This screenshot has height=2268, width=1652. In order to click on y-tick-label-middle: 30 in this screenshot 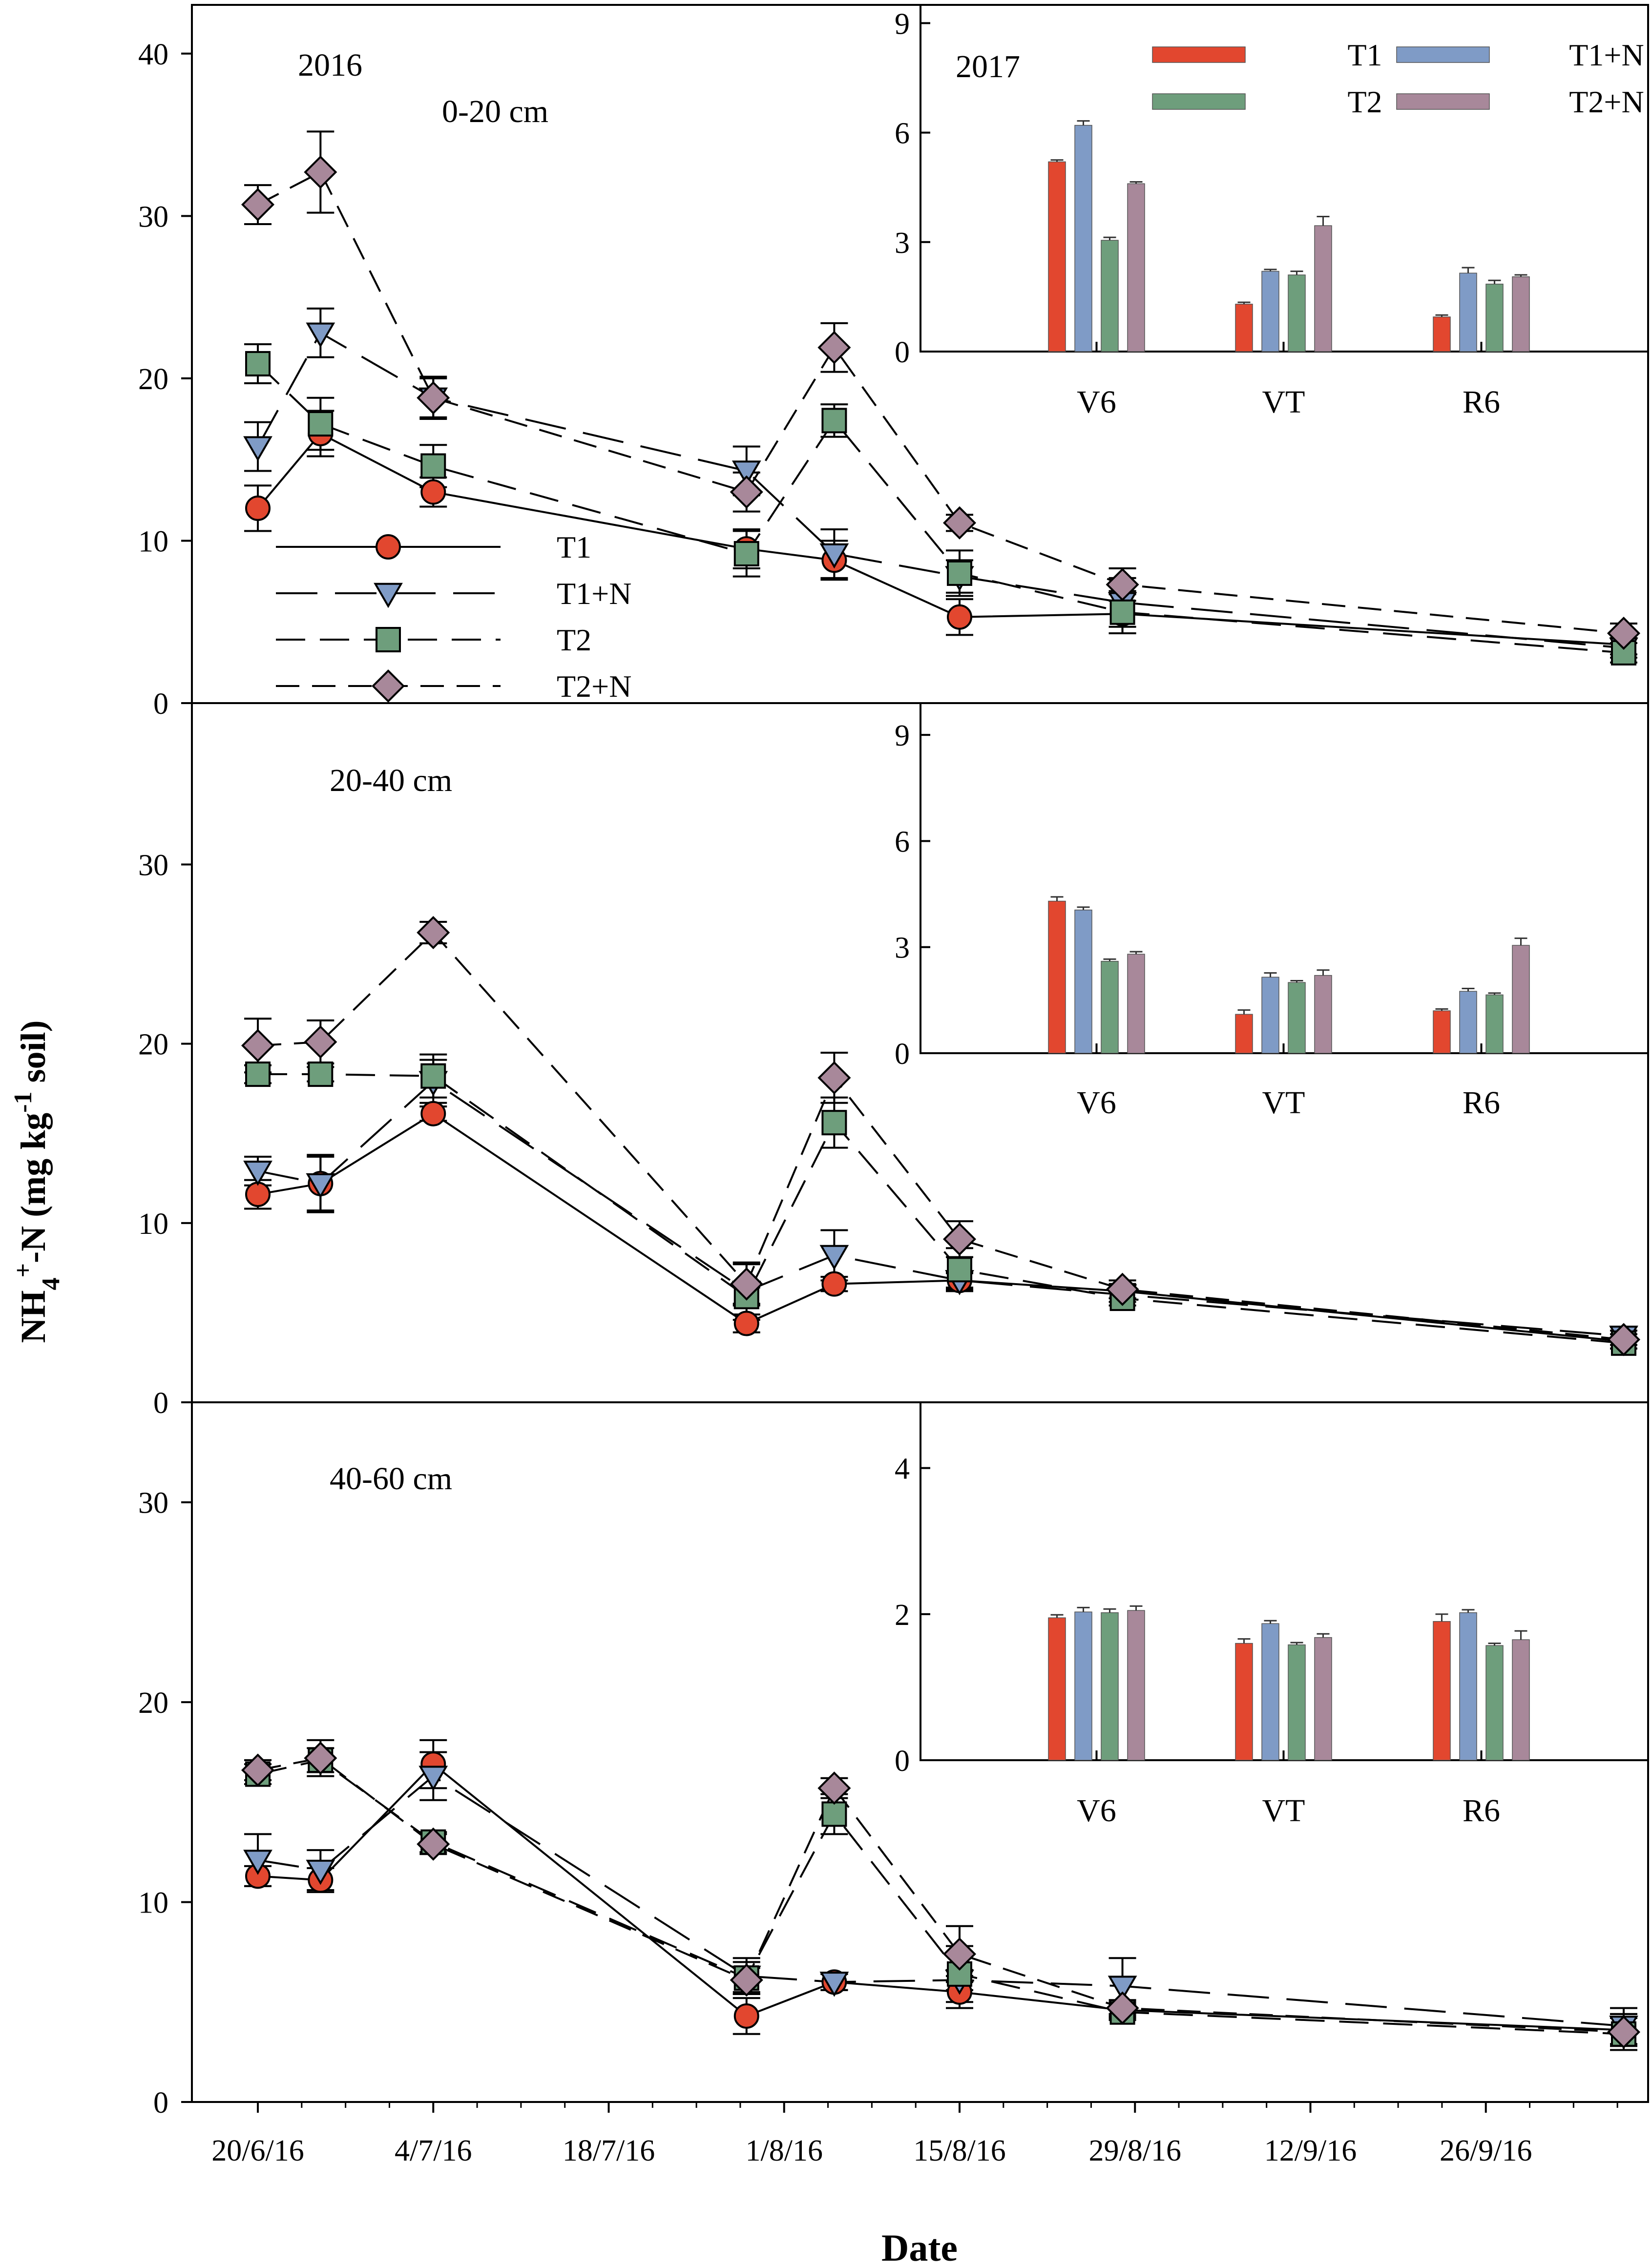, I will do `click(153, 865)`.